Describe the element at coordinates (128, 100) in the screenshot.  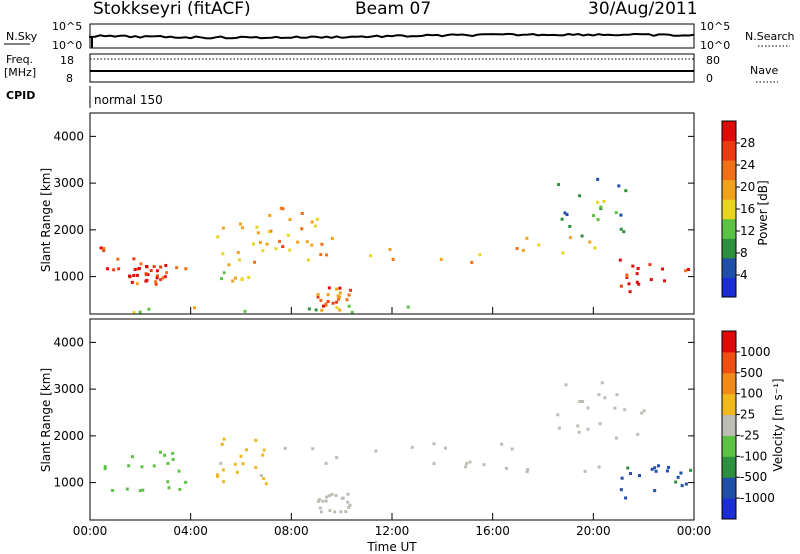
I see `cpid-value: normal 150` at that location.